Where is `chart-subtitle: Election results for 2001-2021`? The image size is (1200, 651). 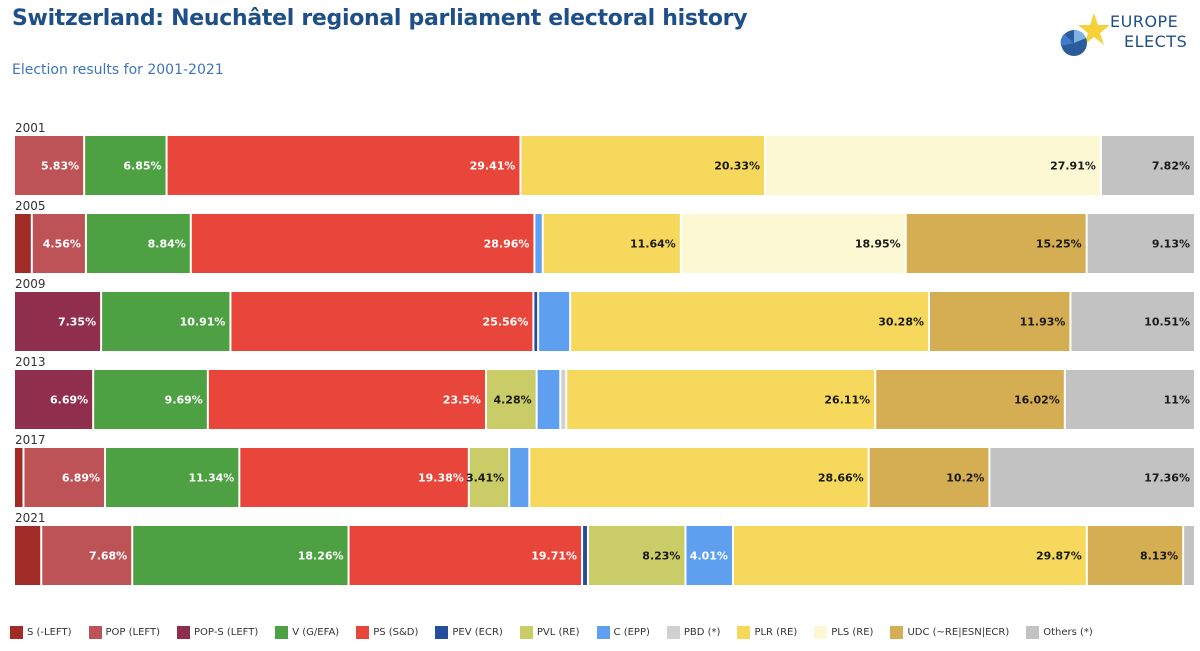 chart-subtitle: Election results for 2001-2021 is located at coordinates (118, 70).